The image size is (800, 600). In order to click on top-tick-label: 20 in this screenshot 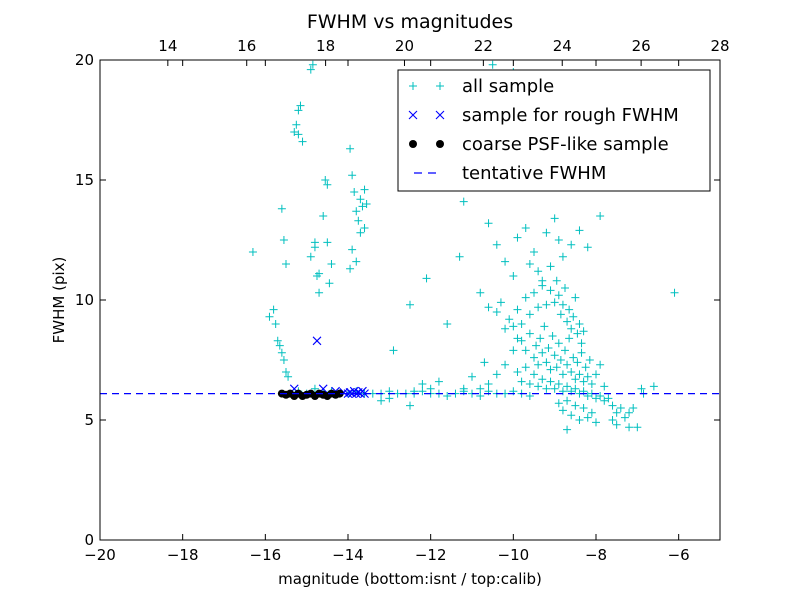, I will do `click(404, 46)`.